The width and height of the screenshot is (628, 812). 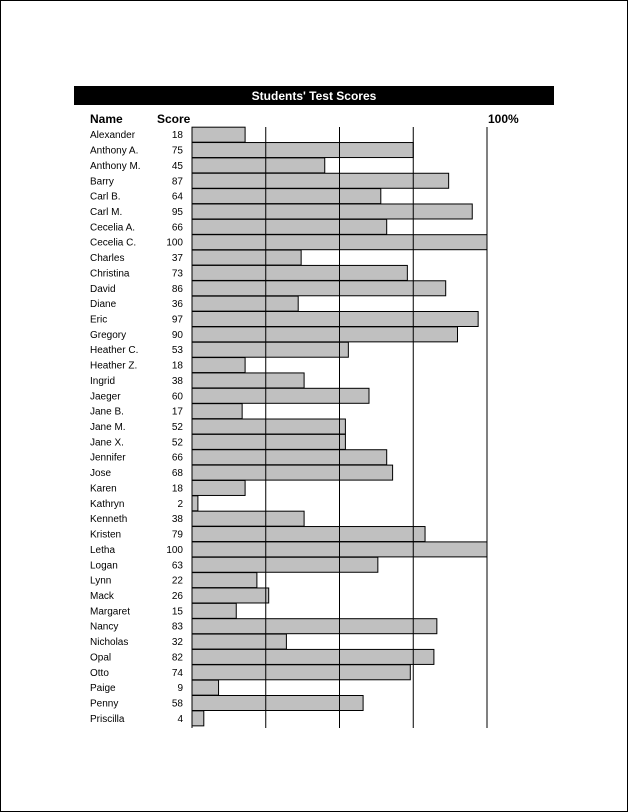 What do you see at coordinates (178, 581) in the screenshot?
I see `score-value-label: 22` at bounding box center [178, 581].